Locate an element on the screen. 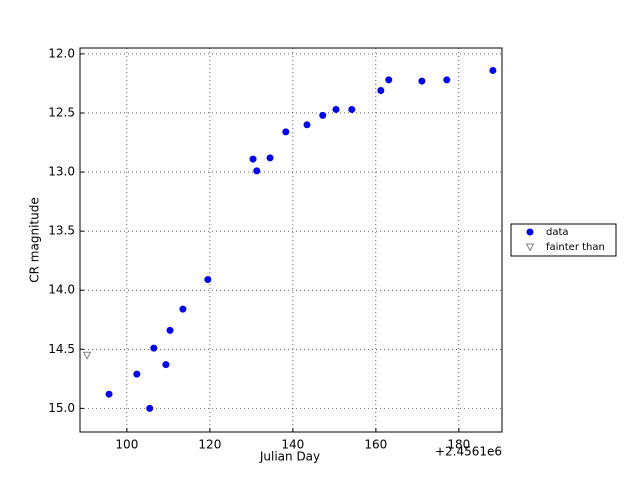 The width and height of the screenshot is (640, 480). x-tick-label: 100 is located at coordinates (126, 445).